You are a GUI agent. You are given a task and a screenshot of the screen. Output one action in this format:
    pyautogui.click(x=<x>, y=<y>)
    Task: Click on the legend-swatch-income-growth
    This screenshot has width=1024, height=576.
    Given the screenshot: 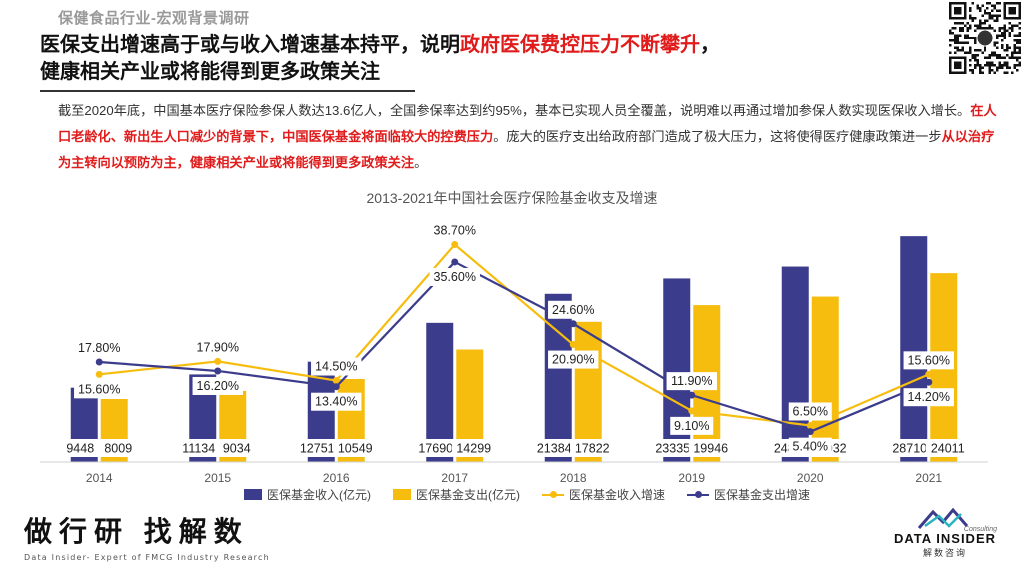 What is the action you would take?
    pyautogui.click(x=553, y=494)
    